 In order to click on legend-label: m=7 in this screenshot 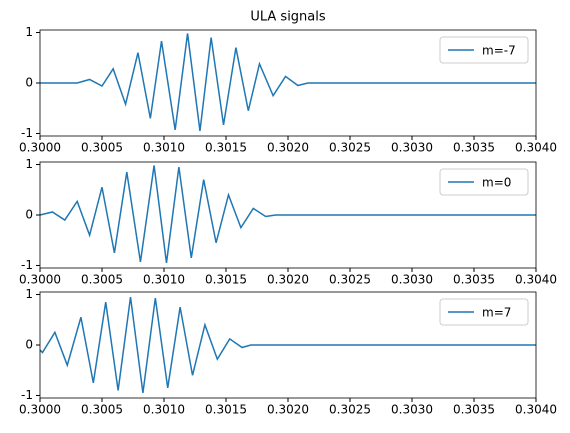, I will do `click(496, 313)`.